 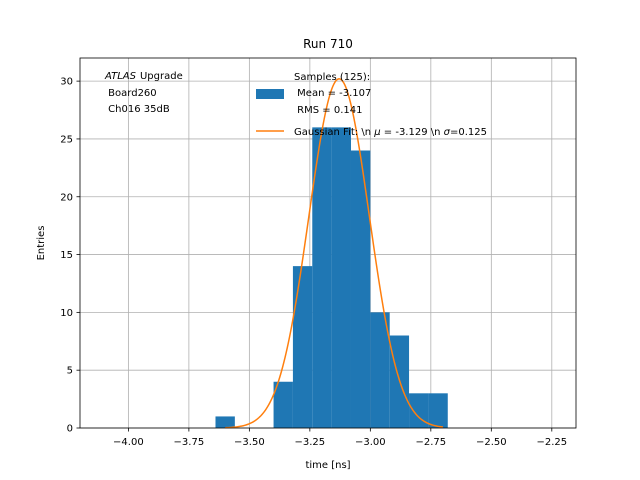 I want to click on x-tick-label: −2.50, so click(x=491, y=442).